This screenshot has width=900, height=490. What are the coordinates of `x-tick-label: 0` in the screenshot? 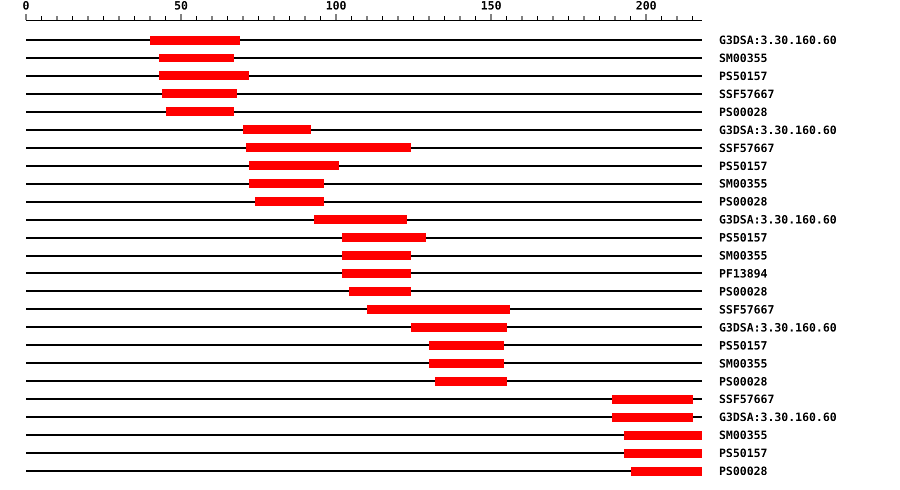 It's located at (26, 6).